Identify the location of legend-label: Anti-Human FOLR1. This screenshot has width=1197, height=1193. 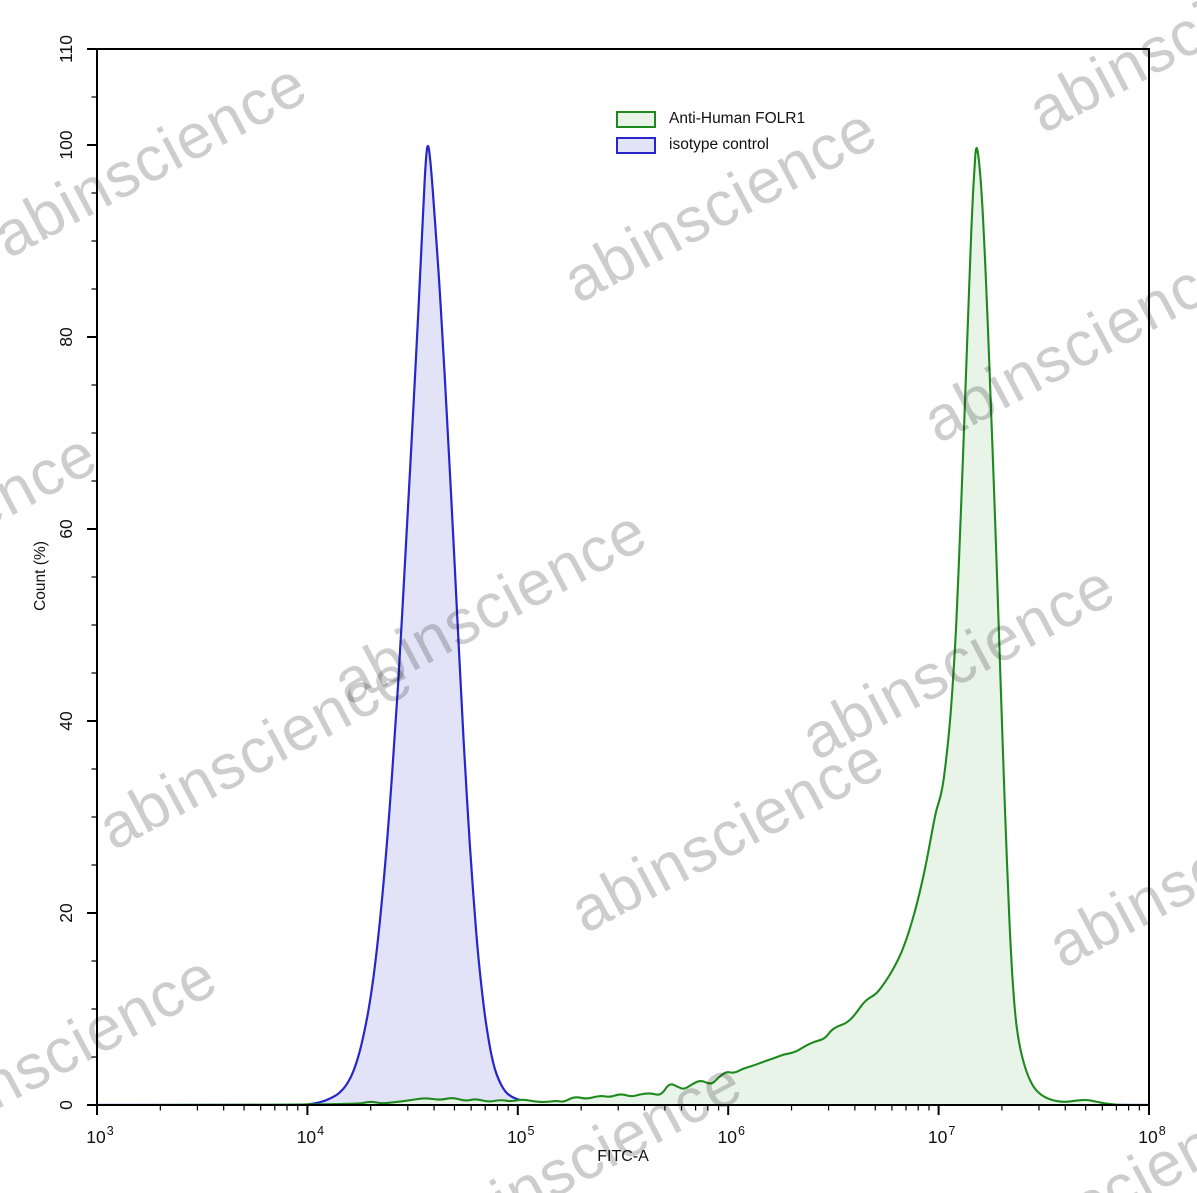
(737, 119).